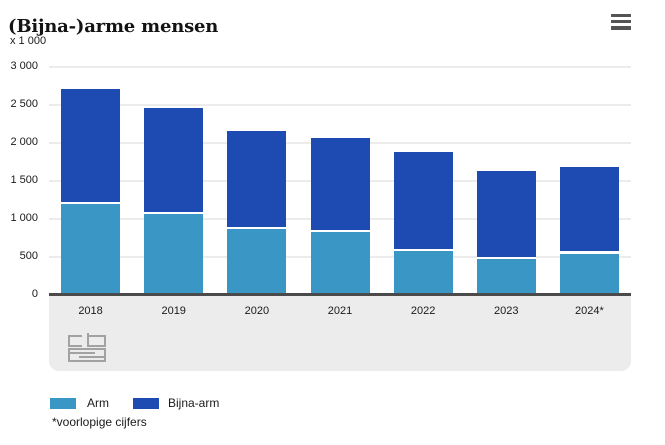 The image size is (665, 445). I want to click on bar-segment-bijna-arm-2023, so click(506, 215).